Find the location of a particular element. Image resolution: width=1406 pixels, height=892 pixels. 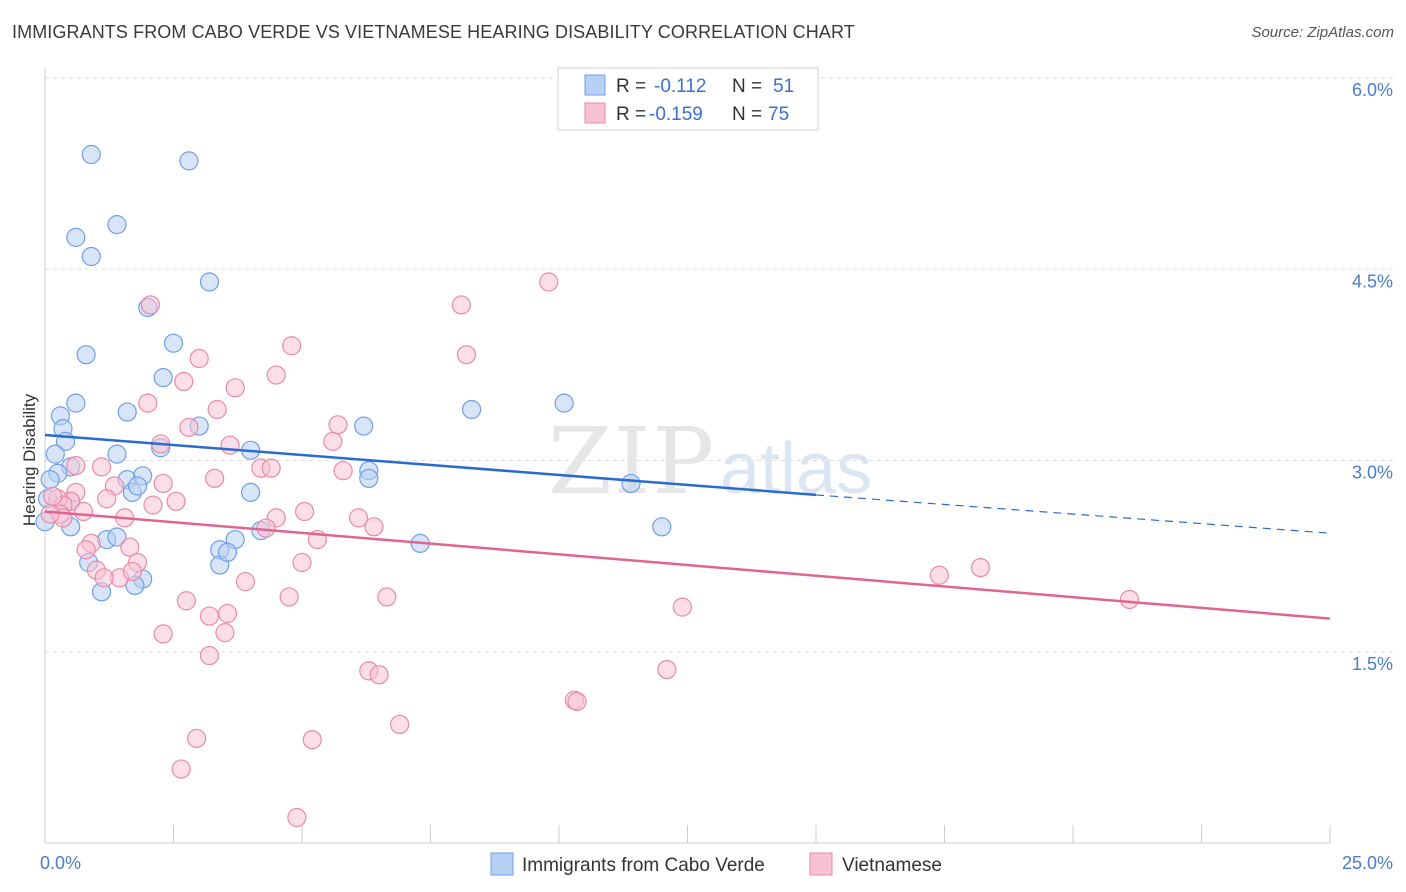

y-tick-label-1: 3.0% is located at coordinates (1372, 473).